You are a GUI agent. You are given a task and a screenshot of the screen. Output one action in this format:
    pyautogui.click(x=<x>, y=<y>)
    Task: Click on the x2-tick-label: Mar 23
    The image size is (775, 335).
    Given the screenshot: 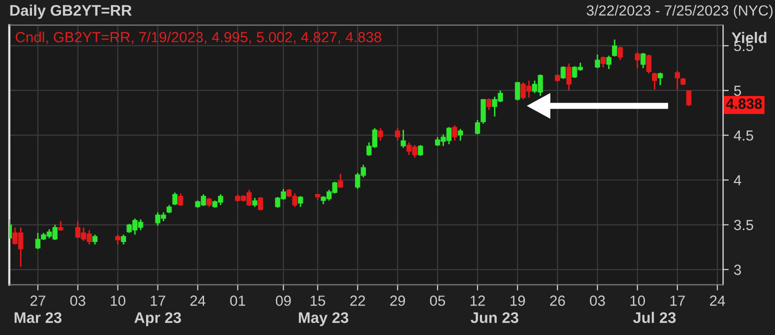 What is the action you would take?
    pyautogui.click(x=38, y=318)
    